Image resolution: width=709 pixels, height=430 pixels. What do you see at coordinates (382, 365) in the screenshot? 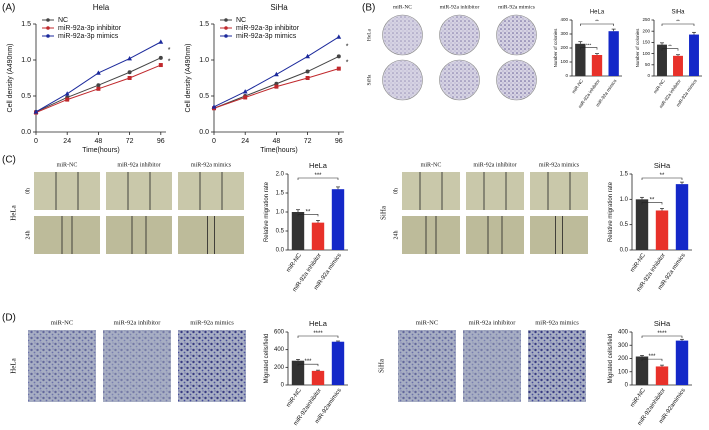
I see `cell-line-label: SiHa` at bounding box center [382, 365].